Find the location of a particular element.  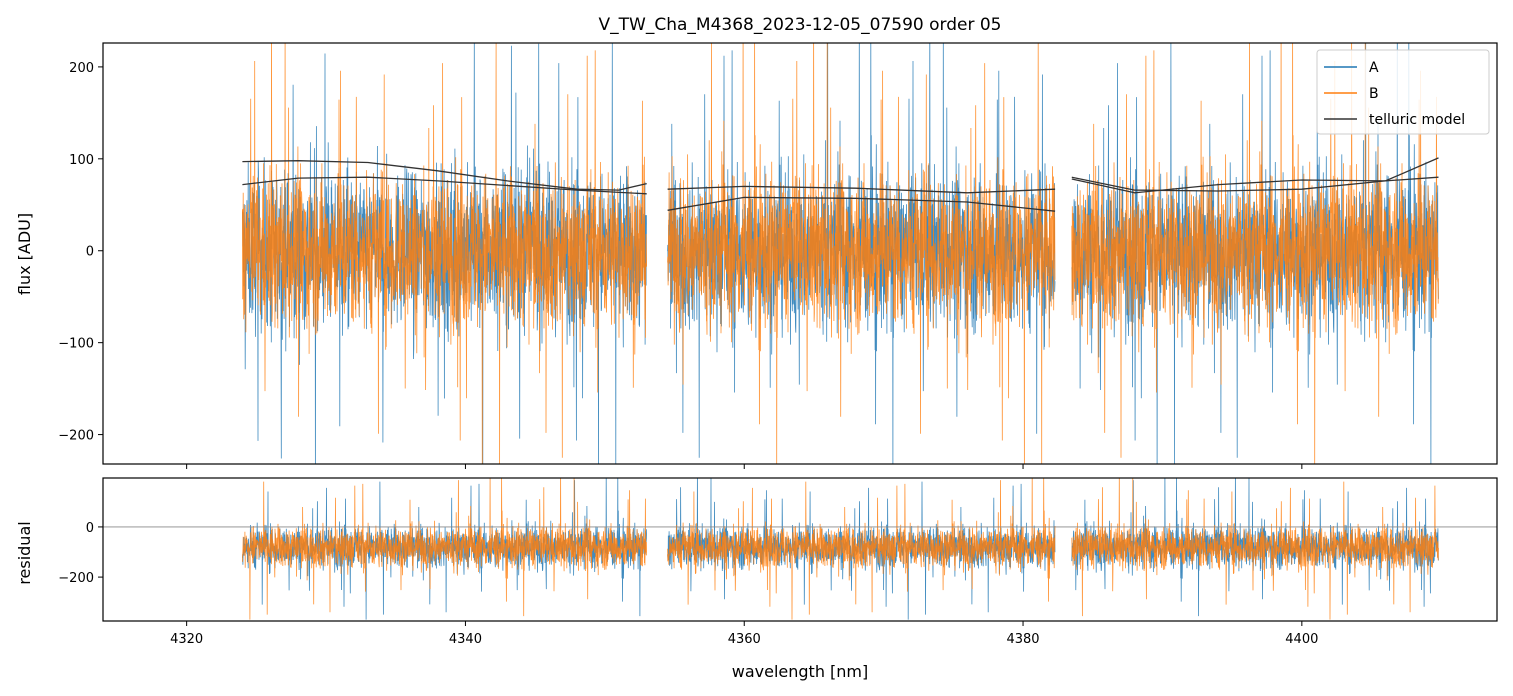

legend-label: B is located at coordinates (1374, 94).